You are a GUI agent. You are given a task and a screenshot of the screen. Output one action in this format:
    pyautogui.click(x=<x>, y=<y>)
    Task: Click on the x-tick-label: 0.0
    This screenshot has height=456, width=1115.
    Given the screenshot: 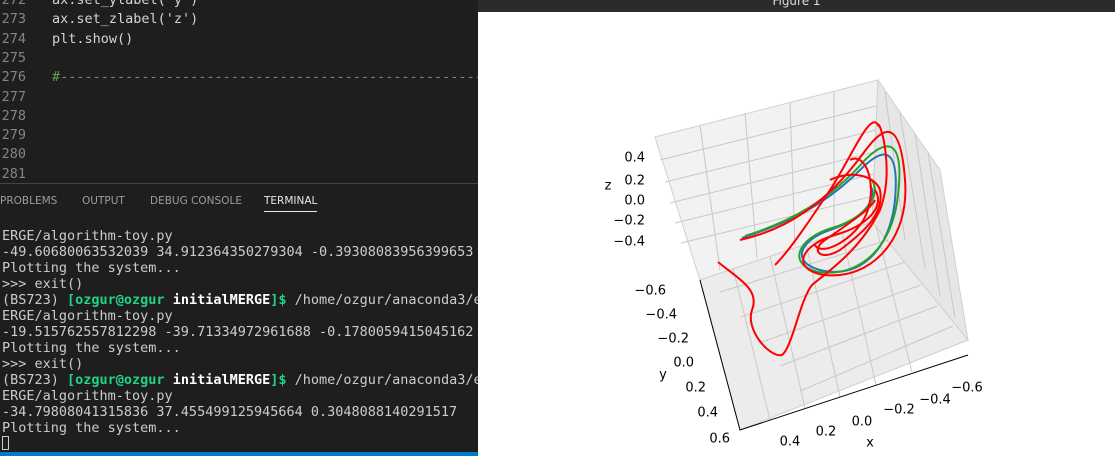 What is the action you would take?
    pyautogui.click(x=862, y=422)
    